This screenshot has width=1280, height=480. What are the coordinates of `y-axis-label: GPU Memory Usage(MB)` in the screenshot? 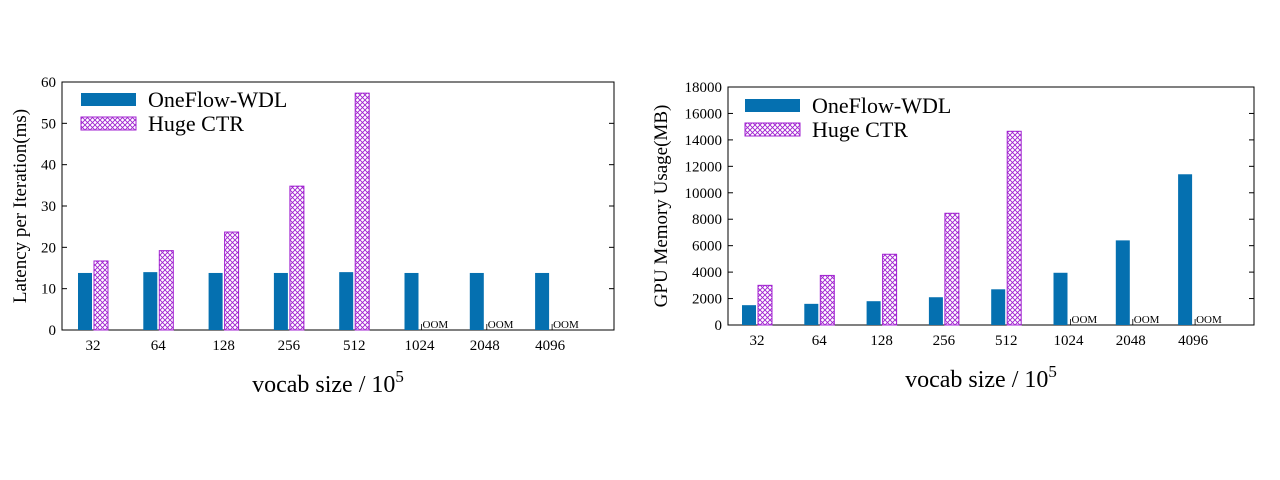 It's located at (661, 206).